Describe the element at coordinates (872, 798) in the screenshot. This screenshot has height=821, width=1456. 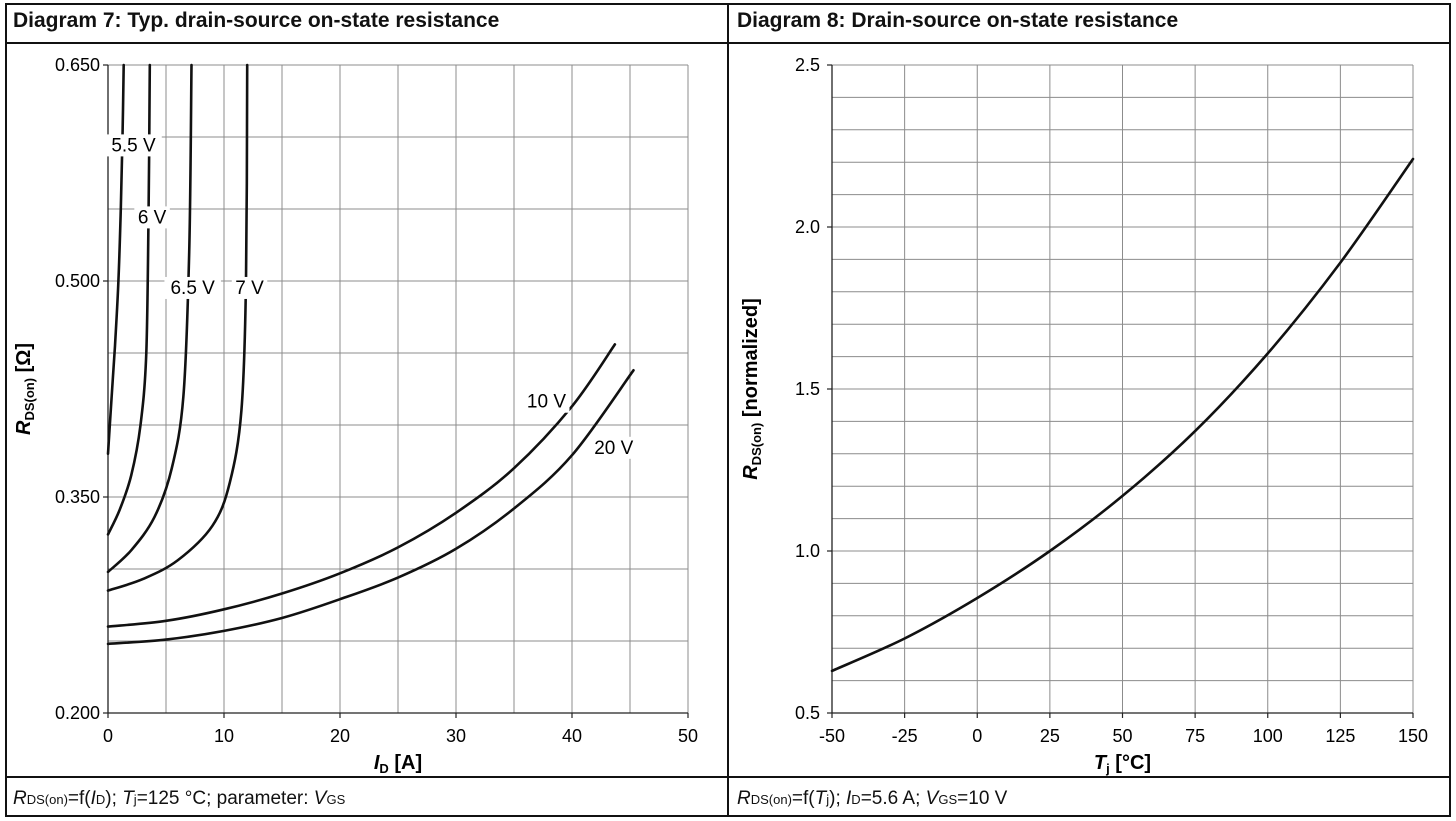
I see `diagram-8-caption: RDS(on)=f(Tj); ID=5.6 A; VGS=10 V` at that location.